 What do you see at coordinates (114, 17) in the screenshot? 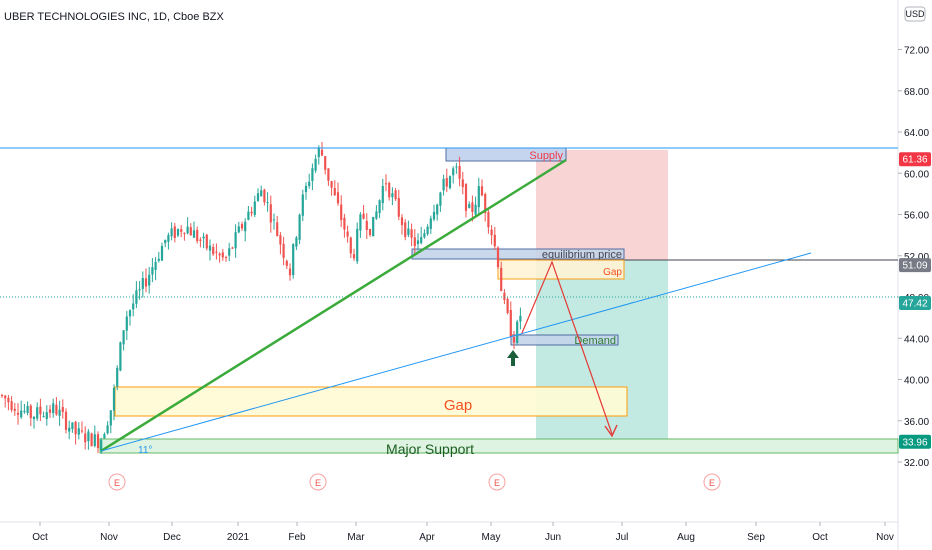
I see `chart-title: UBER TECHNOLOGIES INC, 1D, Cboe BZX` at bounding box center [114, 17].